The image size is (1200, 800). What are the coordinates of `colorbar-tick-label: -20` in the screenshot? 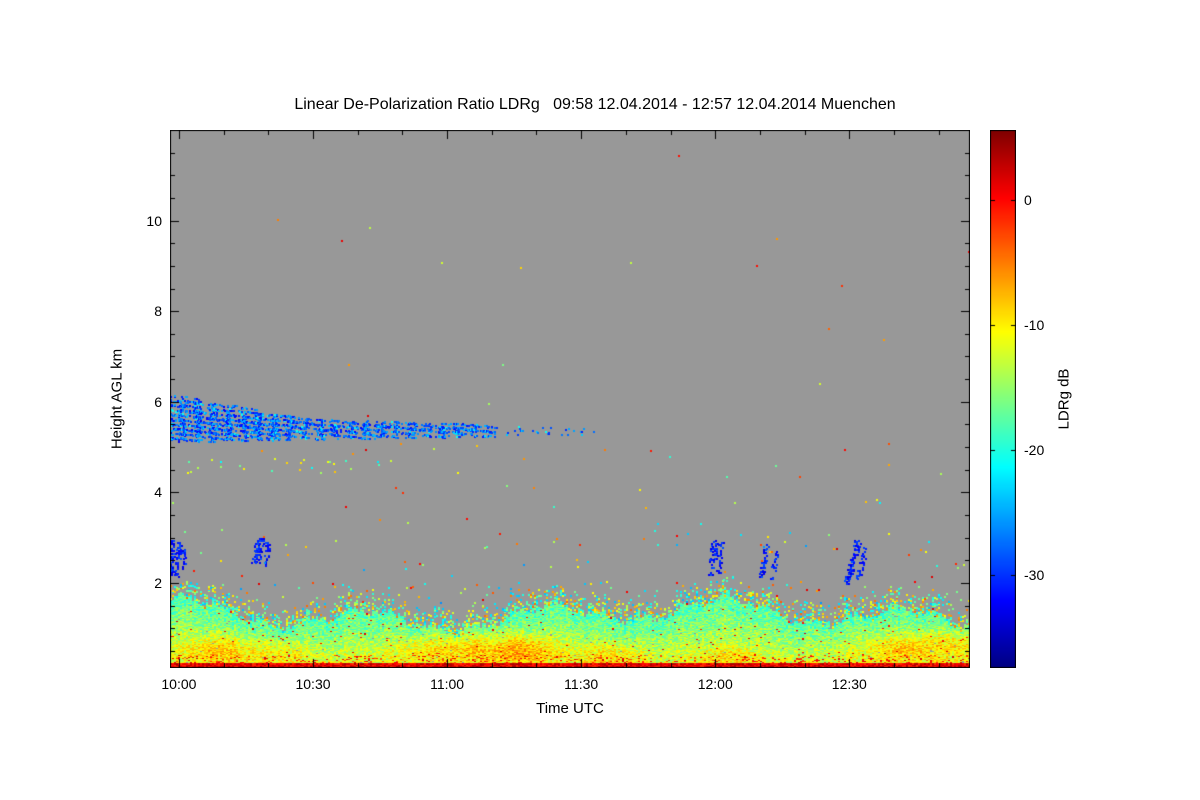 It's located at (1034, 450).